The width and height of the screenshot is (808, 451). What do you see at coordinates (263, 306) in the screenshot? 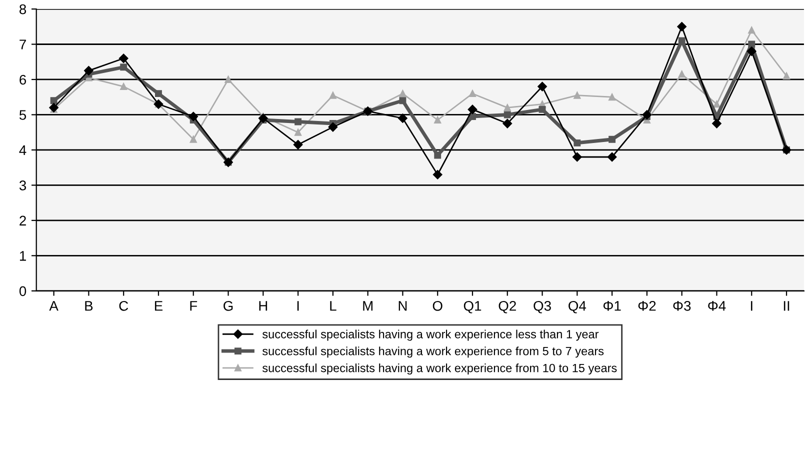
I see `x-tick-label: H` at bounding box center [263, 306].